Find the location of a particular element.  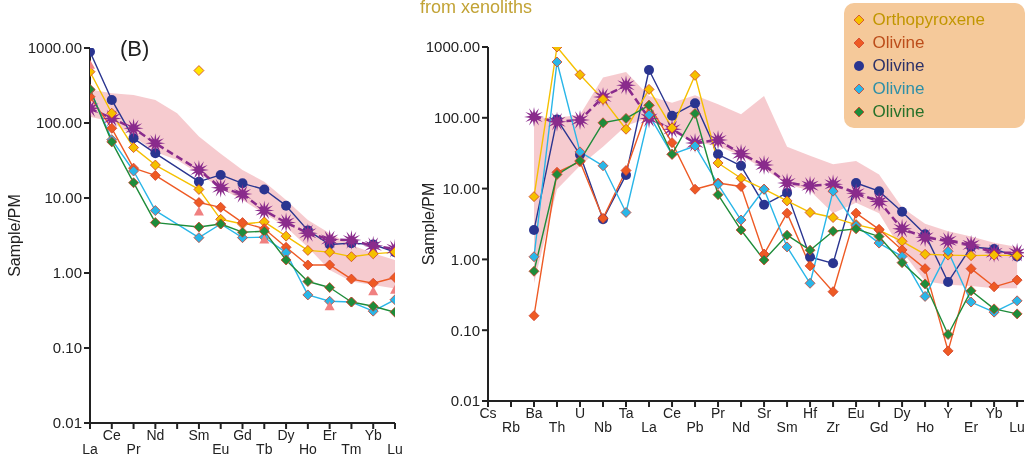

x-tick-label: Zr is located at coordinates (833, 427).